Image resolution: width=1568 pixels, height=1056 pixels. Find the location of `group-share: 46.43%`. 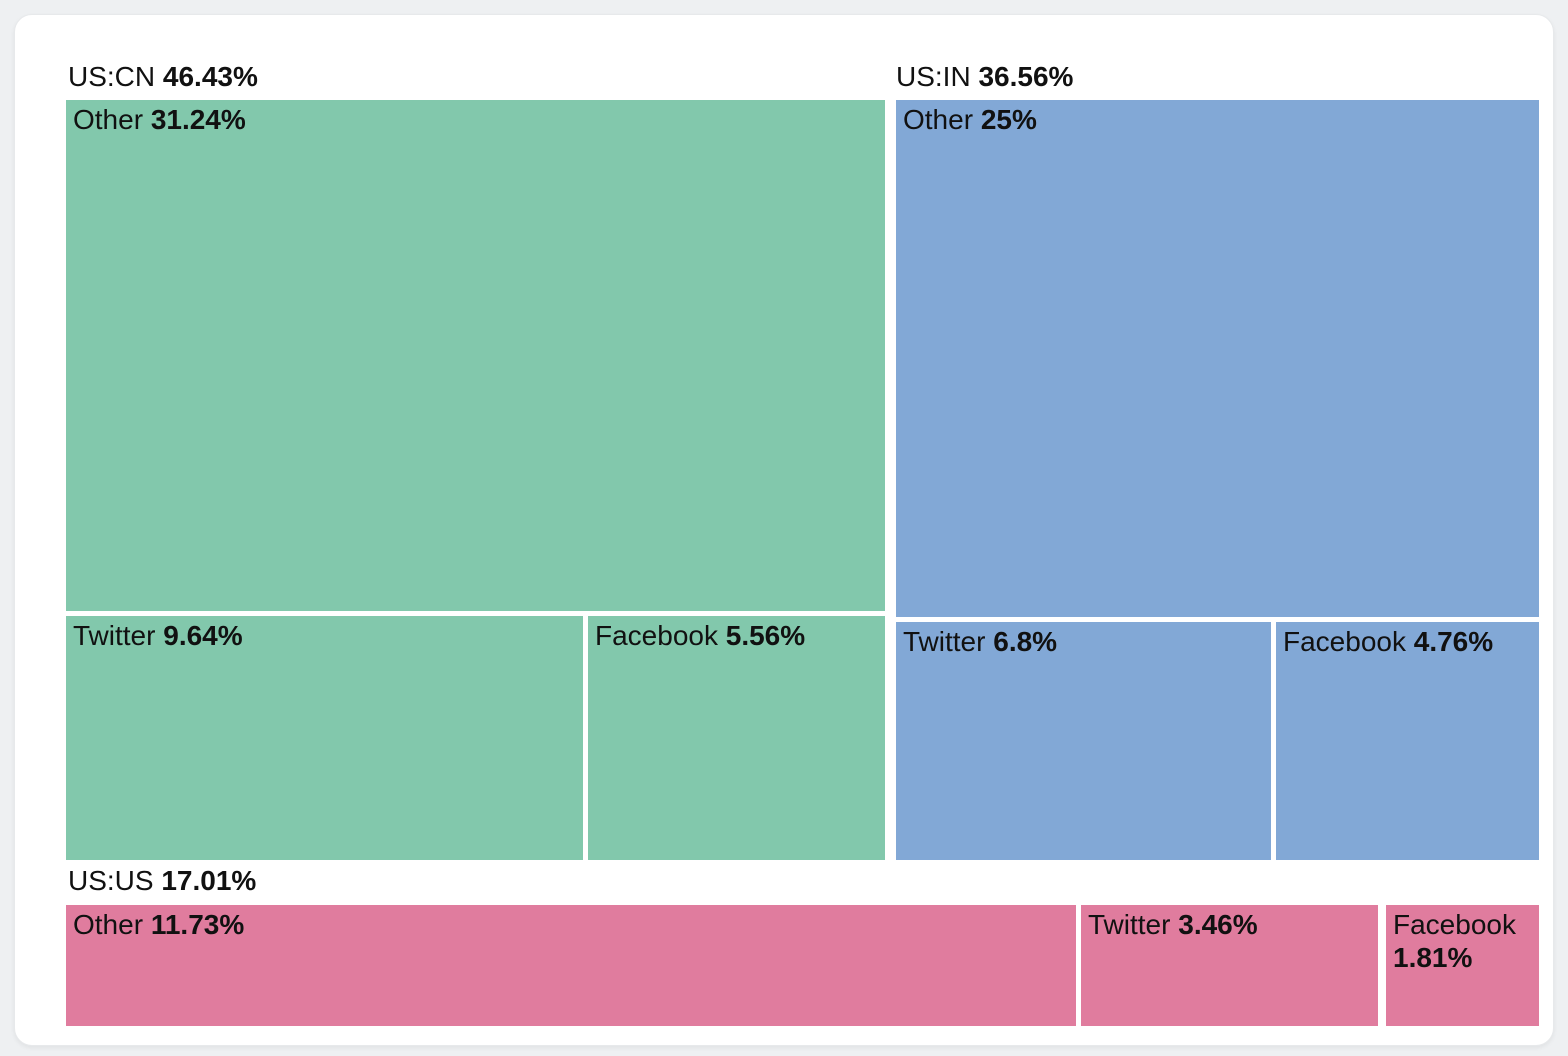

group-share: 46.43% is located at coordinates (210, 76).